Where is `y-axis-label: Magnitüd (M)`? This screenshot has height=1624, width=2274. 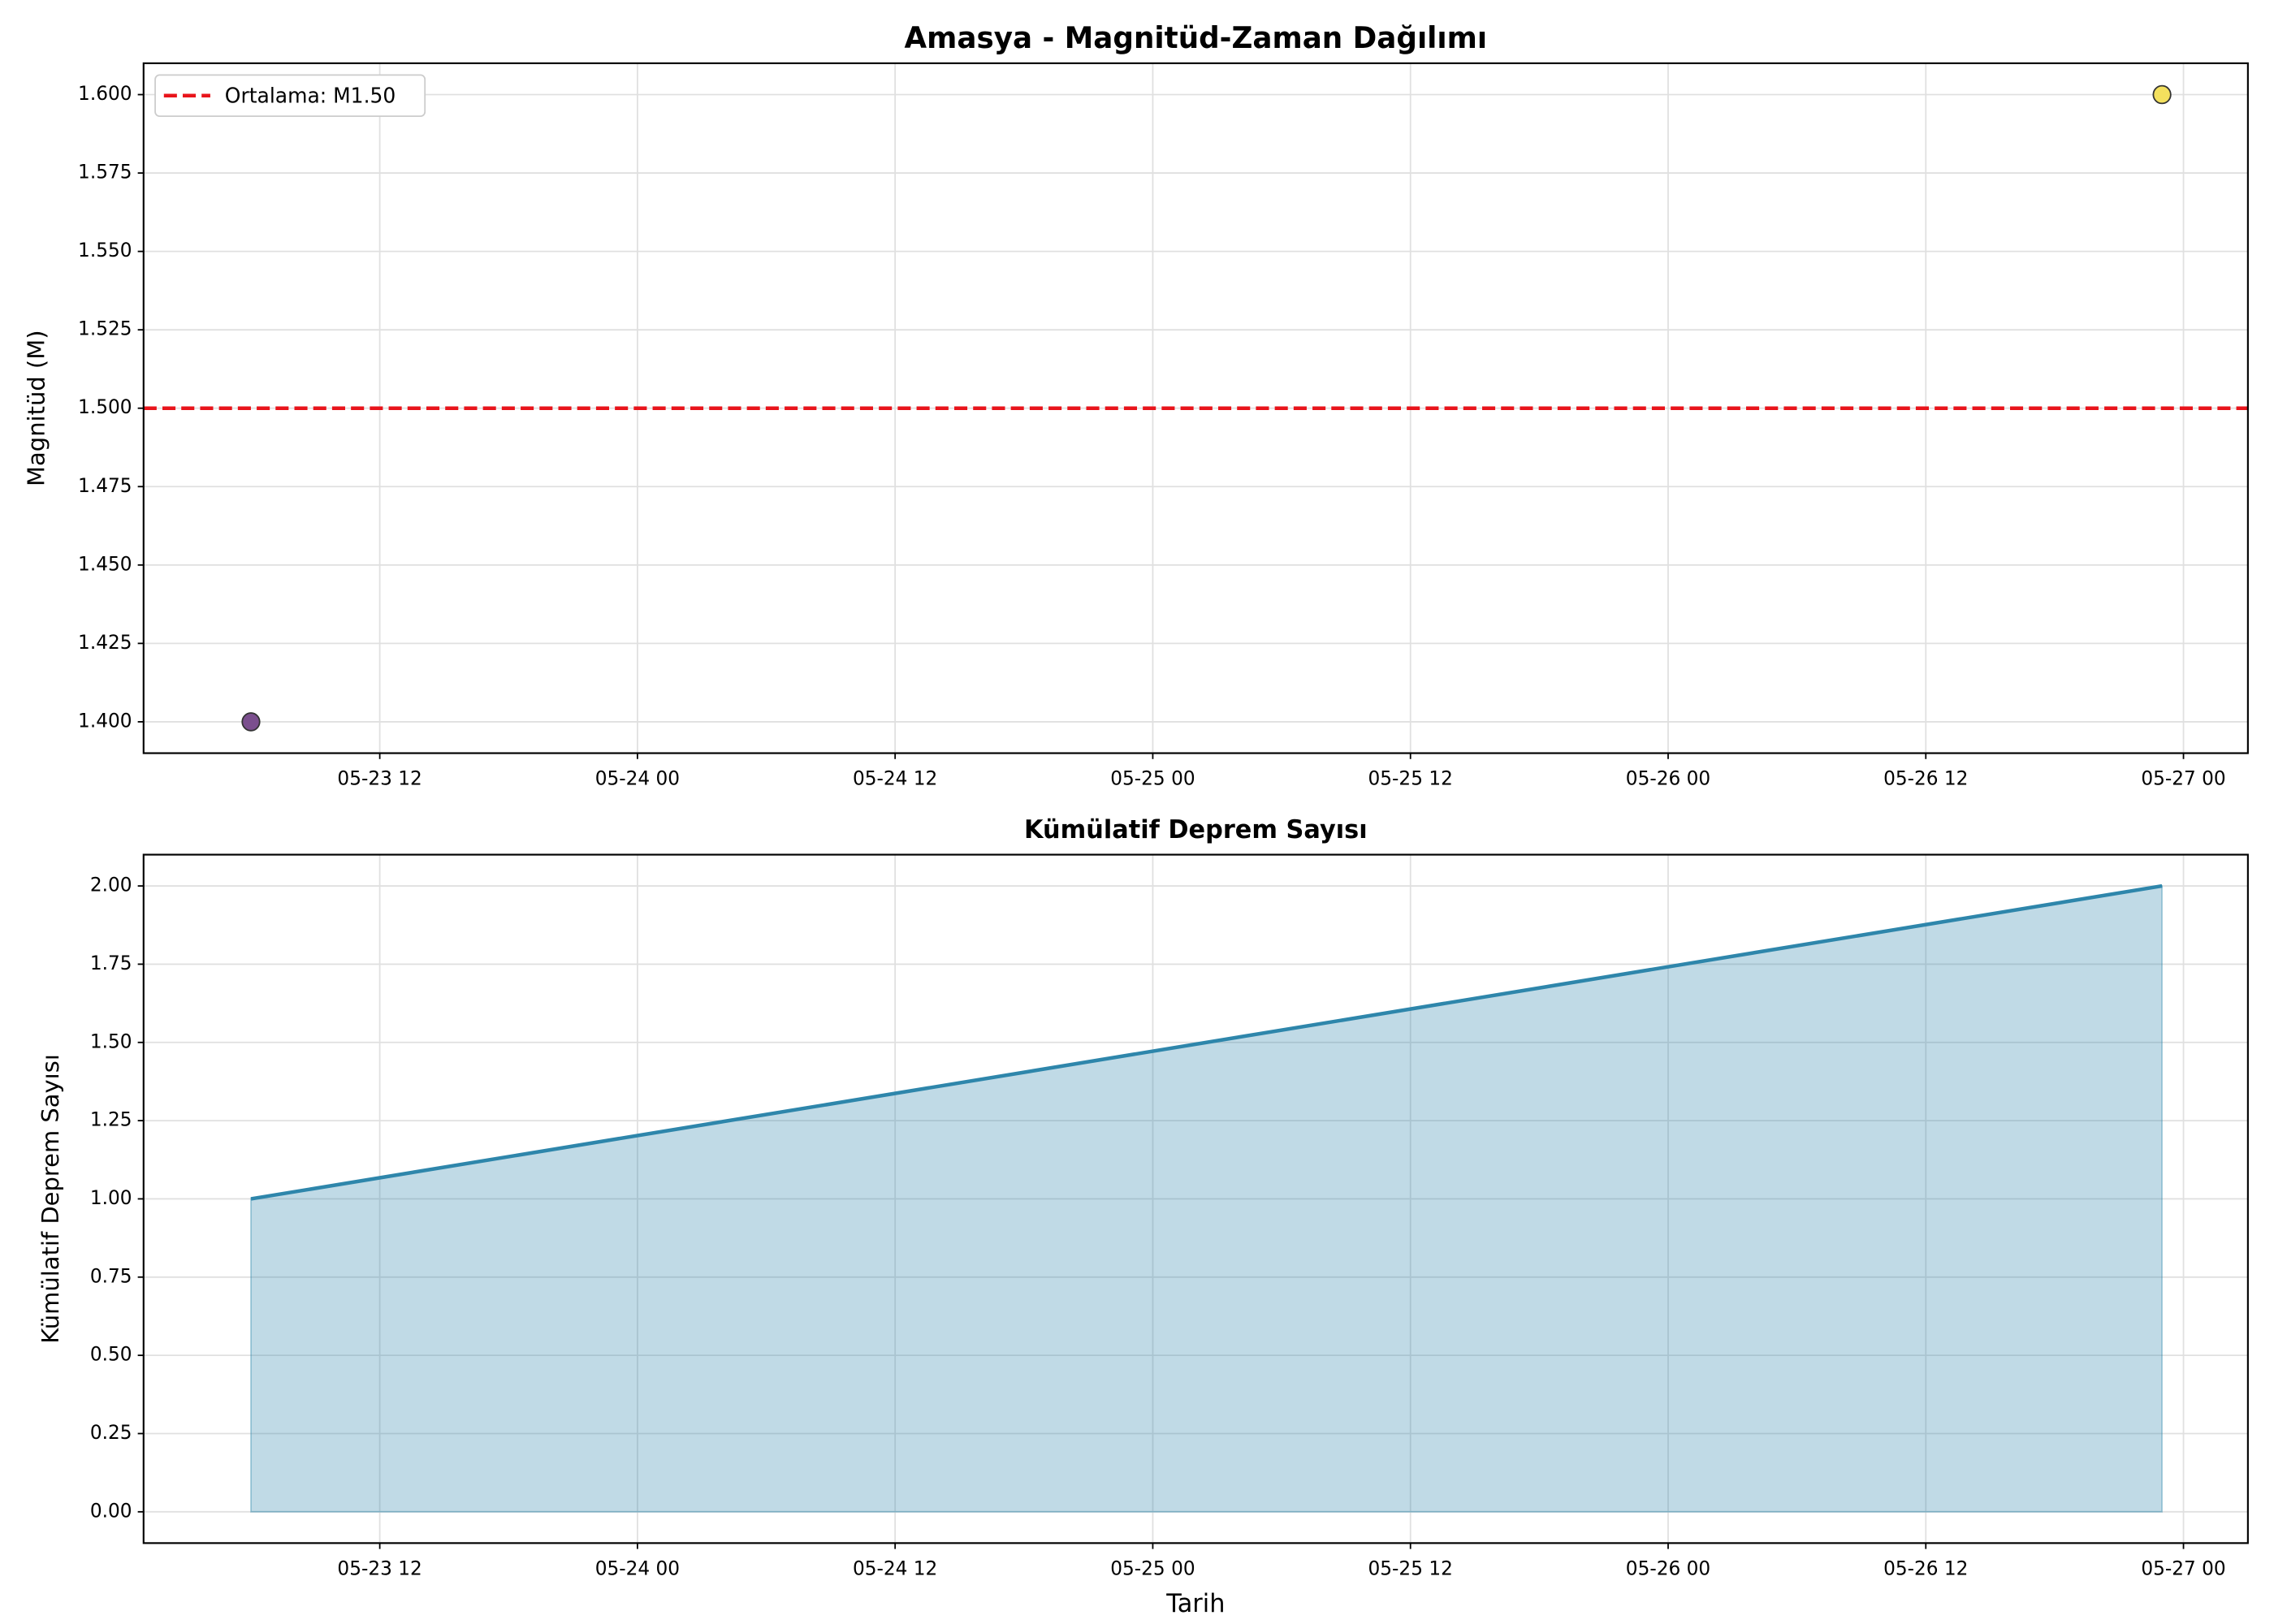 y-axis-label: Magnitüd (M) is located at coordinates (37, 408).